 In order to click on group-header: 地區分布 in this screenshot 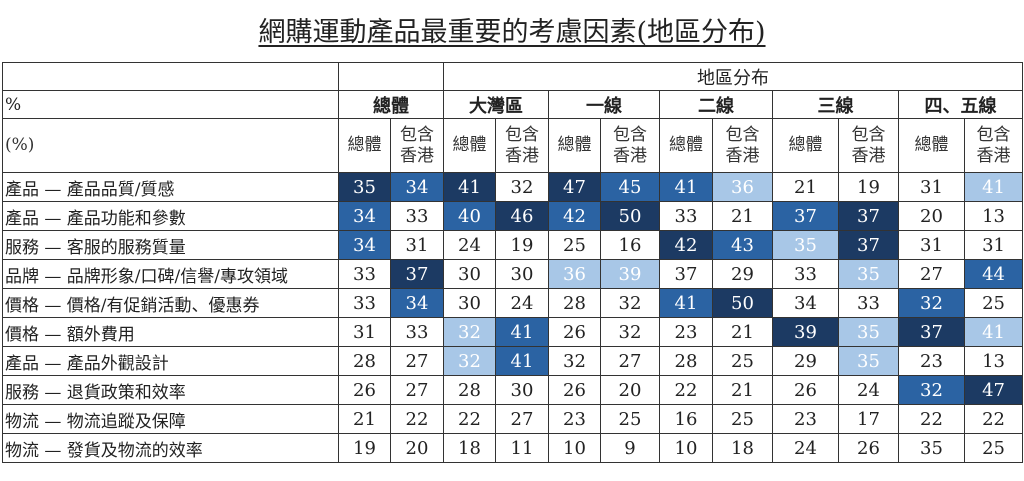, I will do `click(733, 76)`.